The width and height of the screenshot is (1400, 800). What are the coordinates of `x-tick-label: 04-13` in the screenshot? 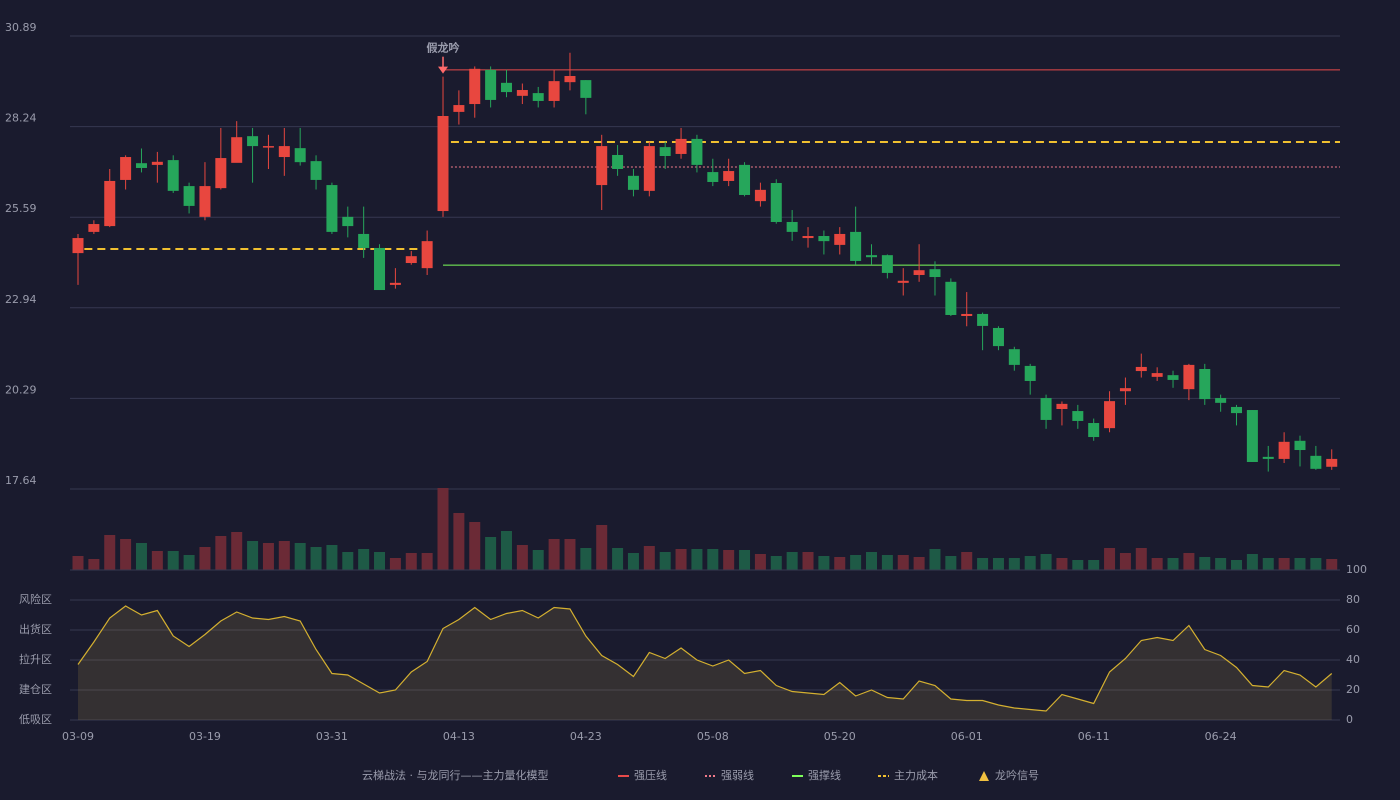 It's located at (459, 736).